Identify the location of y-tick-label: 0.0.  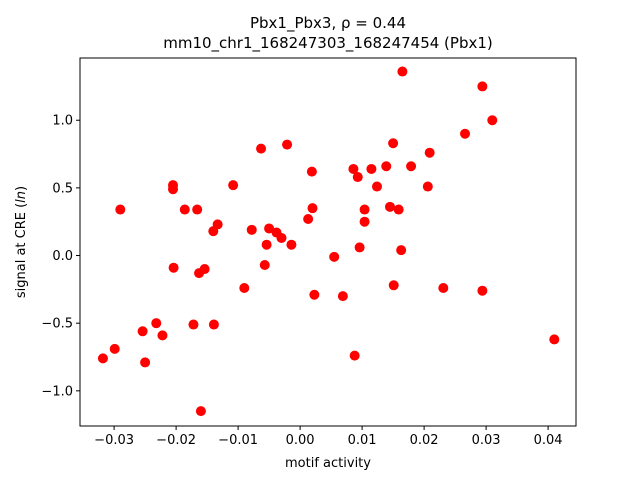
(62, 256).